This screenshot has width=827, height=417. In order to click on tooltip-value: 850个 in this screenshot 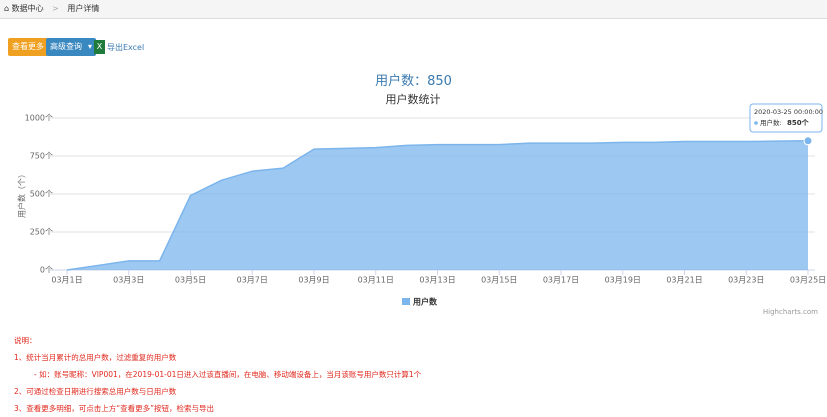, I will do `click(798, 122)`.